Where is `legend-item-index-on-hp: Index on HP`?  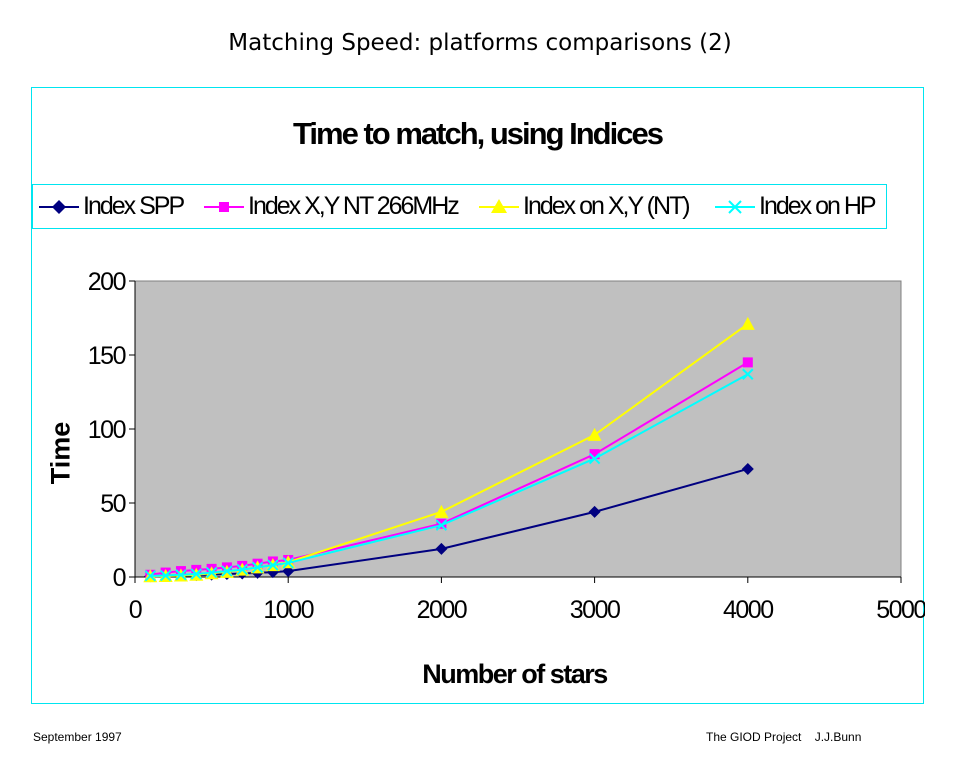
legend-item-index-on-hp: Index on HP is located at coordinates (800, 207).